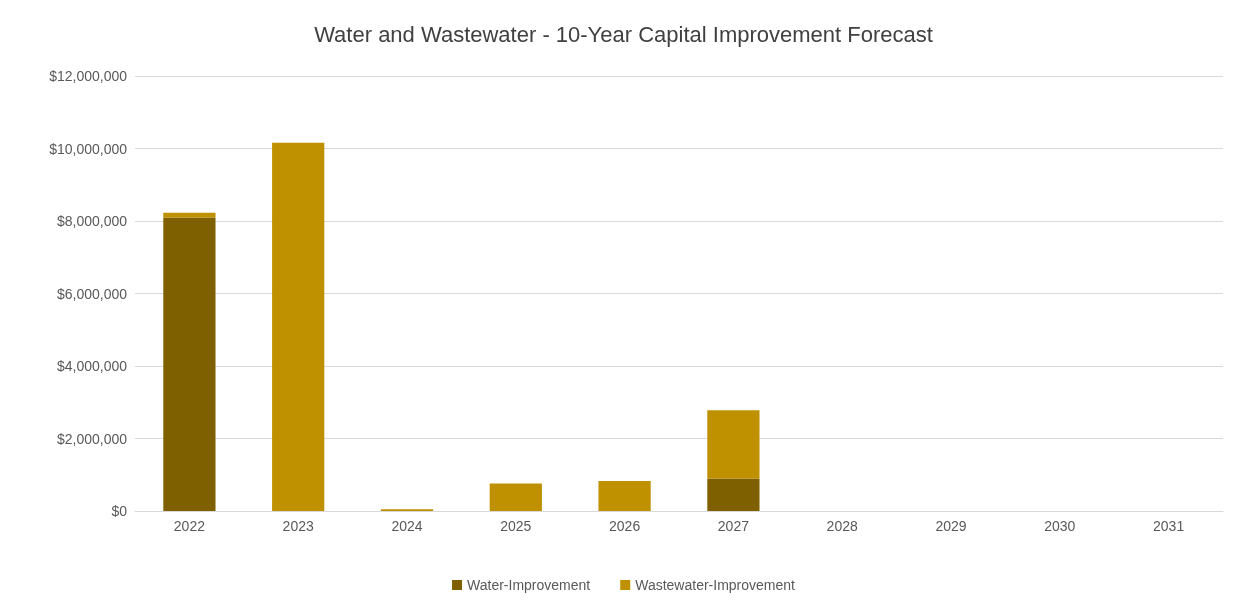 This screenshot has height=605, width=1247. Describe the element at coordinates (92, 293) in the screenshot. I see `y-tick-label: $6,000,000` at that location.